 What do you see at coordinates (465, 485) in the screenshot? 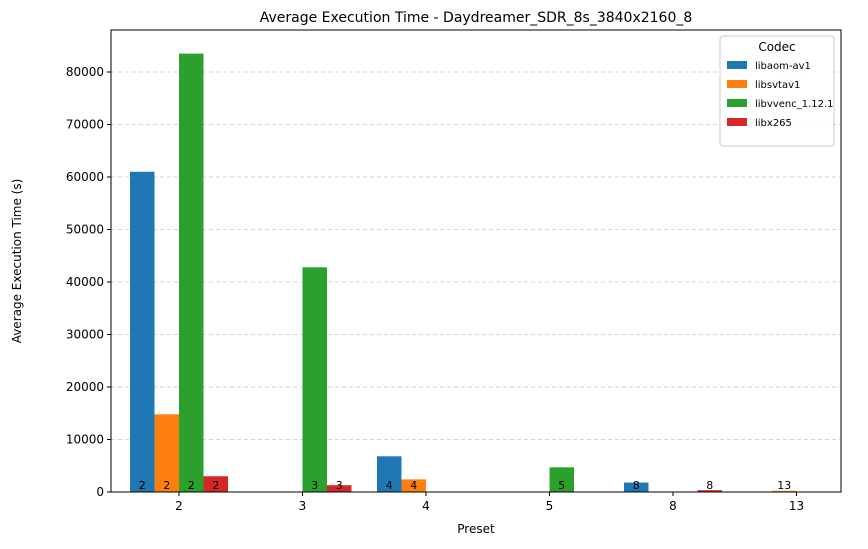
I see `bar-labels: 2 2 2 2 3 3 4 4 5 8 8 13` at bounding box center [465, 485].